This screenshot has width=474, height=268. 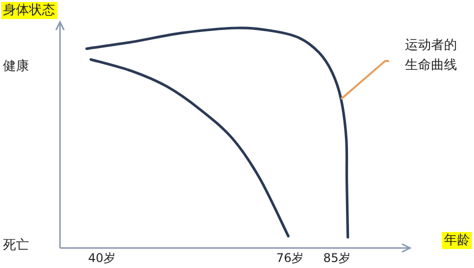 I want to click on x-tick-label: 40岁, so click(x=102, y=258).